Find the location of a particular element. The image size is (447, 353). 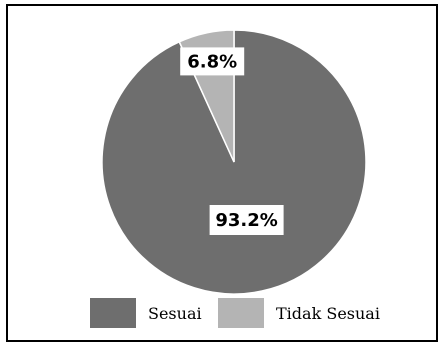

legend: Sesuai Tidak Sesuai is located at coordinates (235, 313).